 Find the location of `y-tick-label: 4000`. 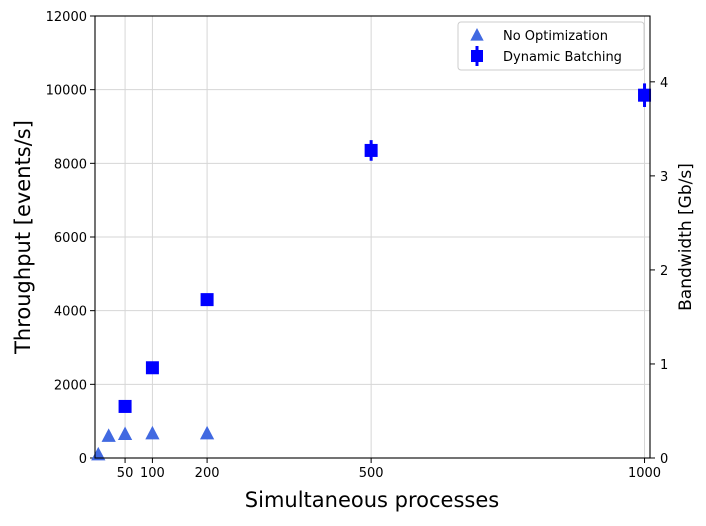

y-tick-label: 4000 is located at coordinates (70, 312).